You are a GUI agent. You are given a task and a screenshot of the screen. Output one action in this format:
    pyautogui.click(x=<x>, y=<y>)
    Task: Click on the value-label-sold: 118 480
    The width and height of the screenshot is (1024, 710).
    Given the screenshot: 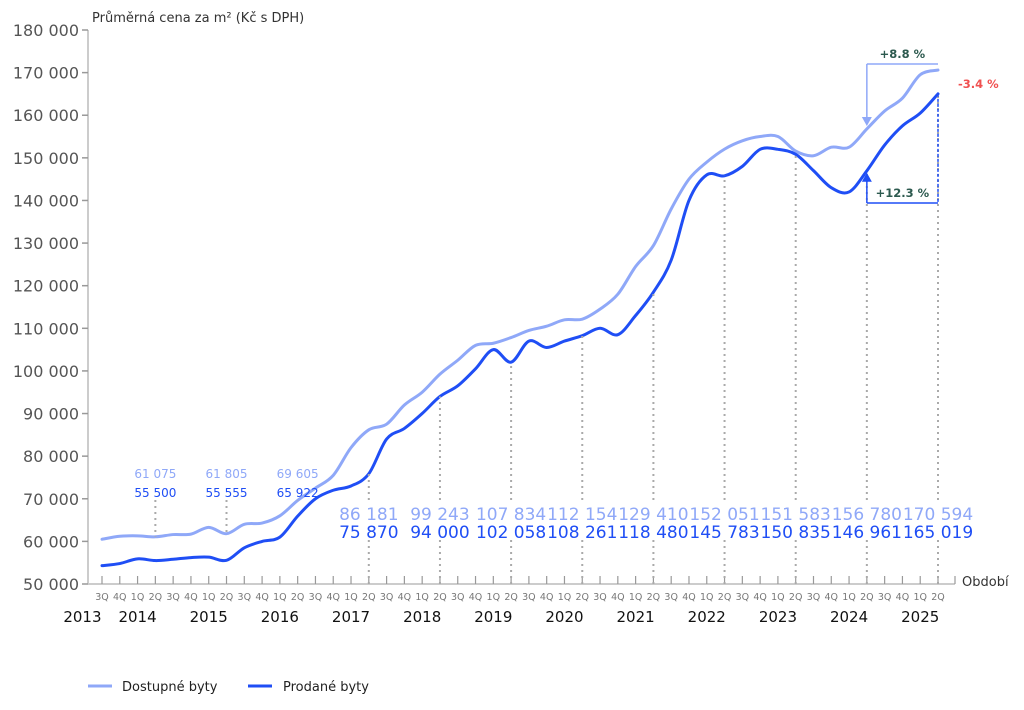 What is the action you would take?
    pyautogui.click(x=653, y=533)
    